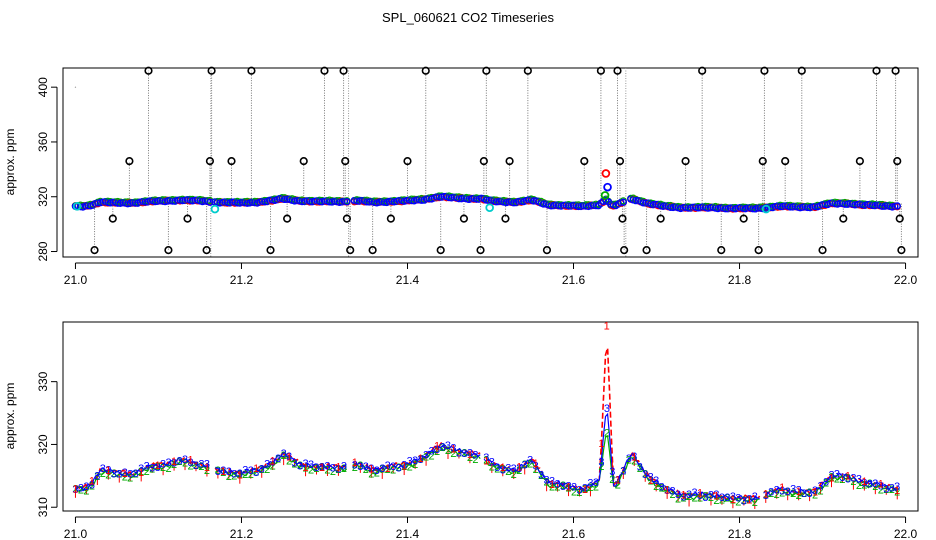 The image size is (936, 540). Describe the element at coordinates (242, 533) in the screenshot. I see `bottom-x-tick-label: 21.2` at that location.